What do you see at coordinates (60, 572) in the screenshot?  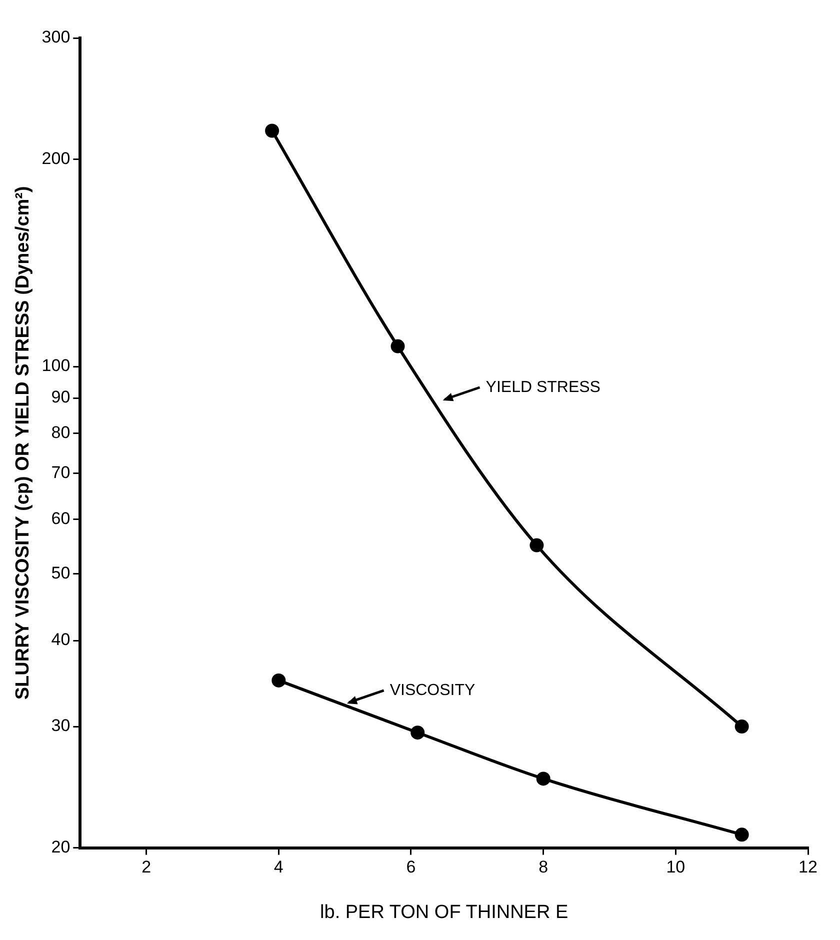 I see `y-tick-label: 50` at bounding box center [60, 572].